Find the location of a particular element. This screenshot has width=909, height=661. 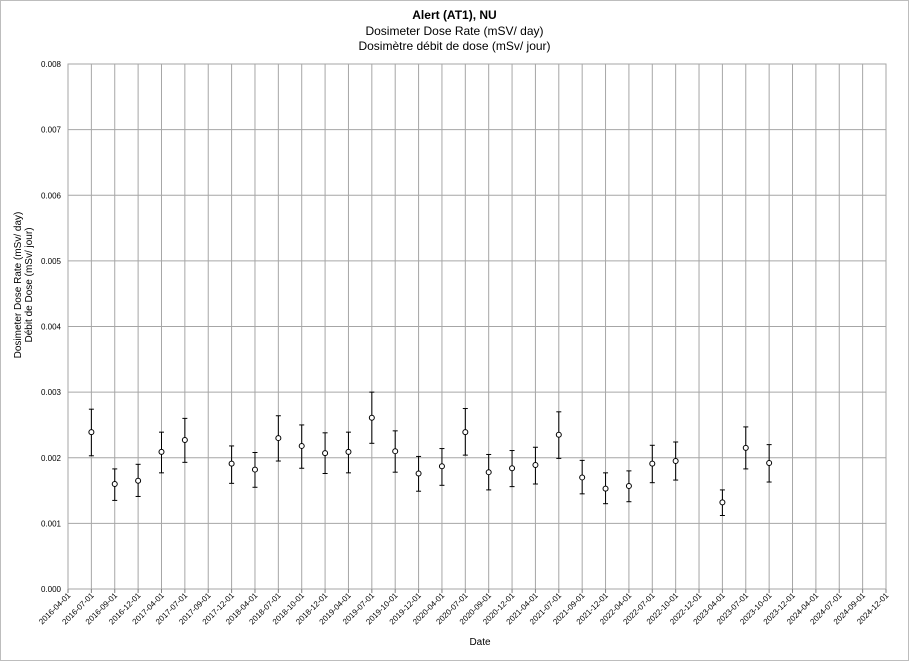

y-tick-label: 0.002 is located at coordinates (51, 458).